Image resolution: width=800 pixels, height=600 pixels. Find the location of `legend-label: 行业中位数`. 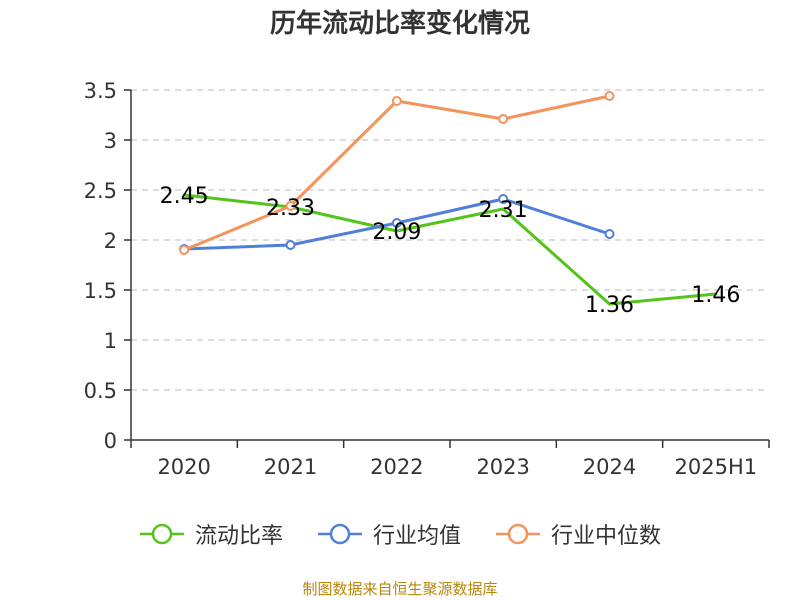

legend-label: 行业中位数 is located at coordinates (606, 536).